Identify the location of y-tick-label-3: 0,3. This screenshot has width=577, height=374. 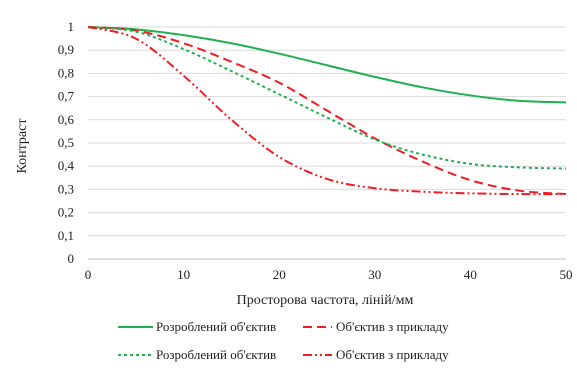
(66, 188).